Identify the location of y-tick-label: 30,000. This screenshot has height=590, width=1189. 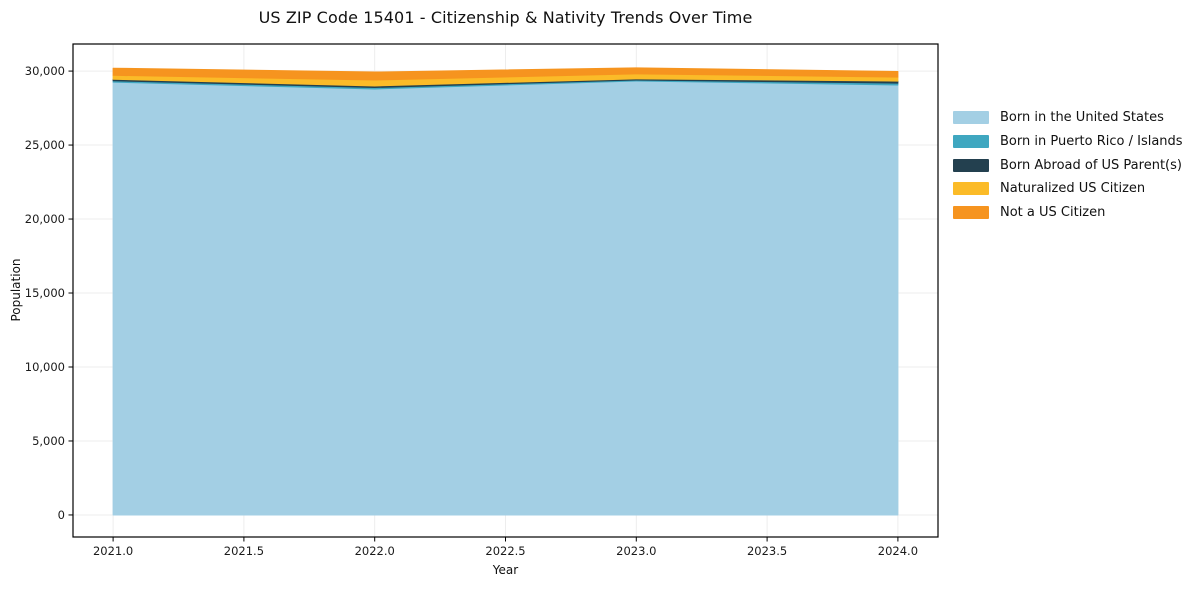
(45, 71).